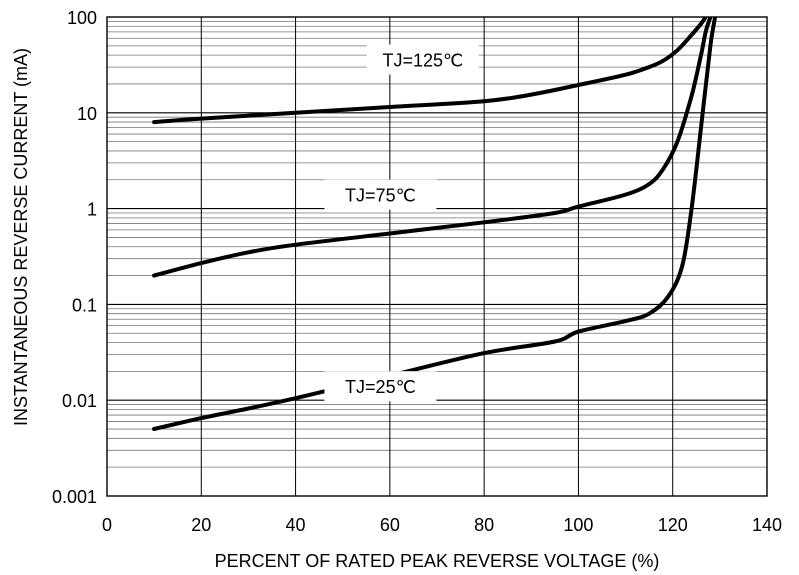 This screenshot has height=575, width=799. Describe the element at coordinates (87, 114) in the screenshot. I see `y-tick-label: 10` at that location.